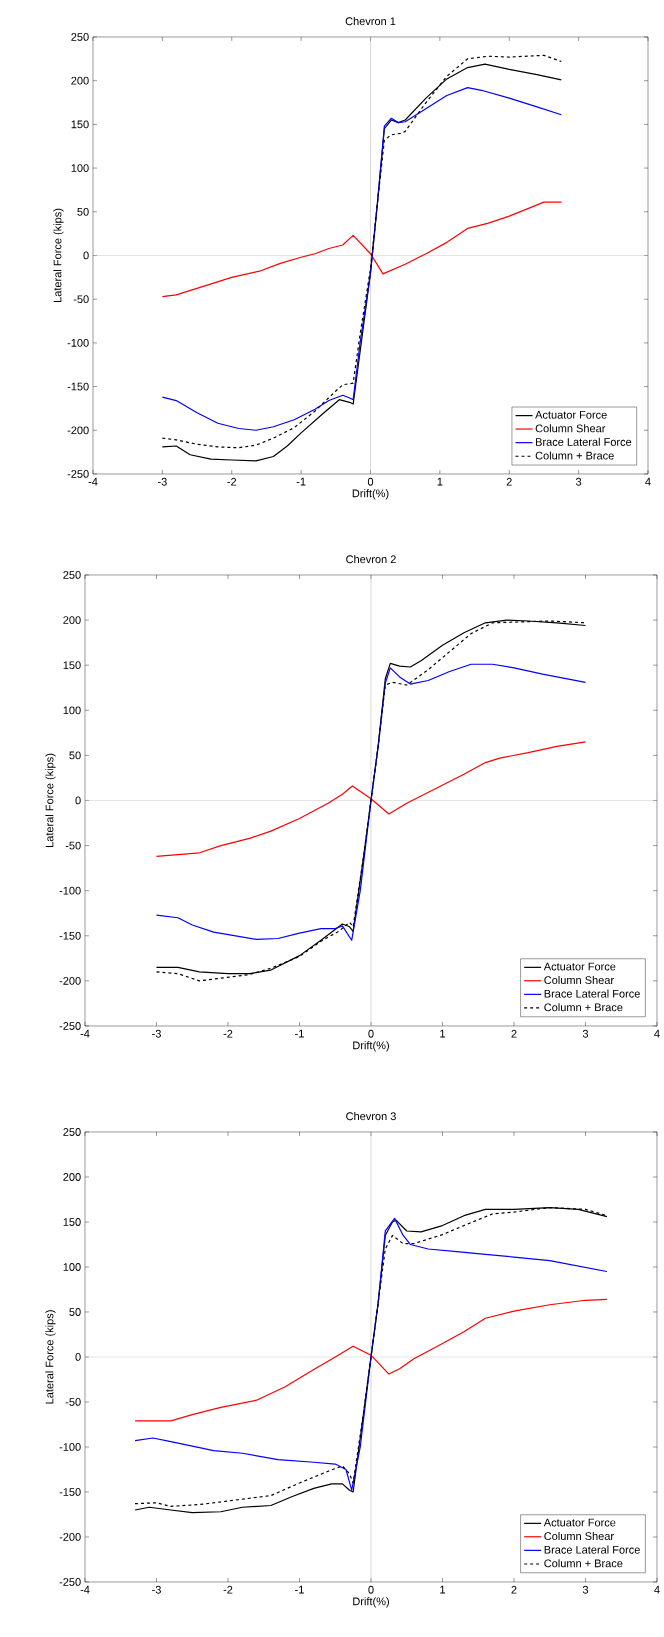 The image size is (664, 1637). What do you see at coordinates (370, 21) in the screenshot?
I see `chart-title: Chevron 1` at bounding box center [370, 21].